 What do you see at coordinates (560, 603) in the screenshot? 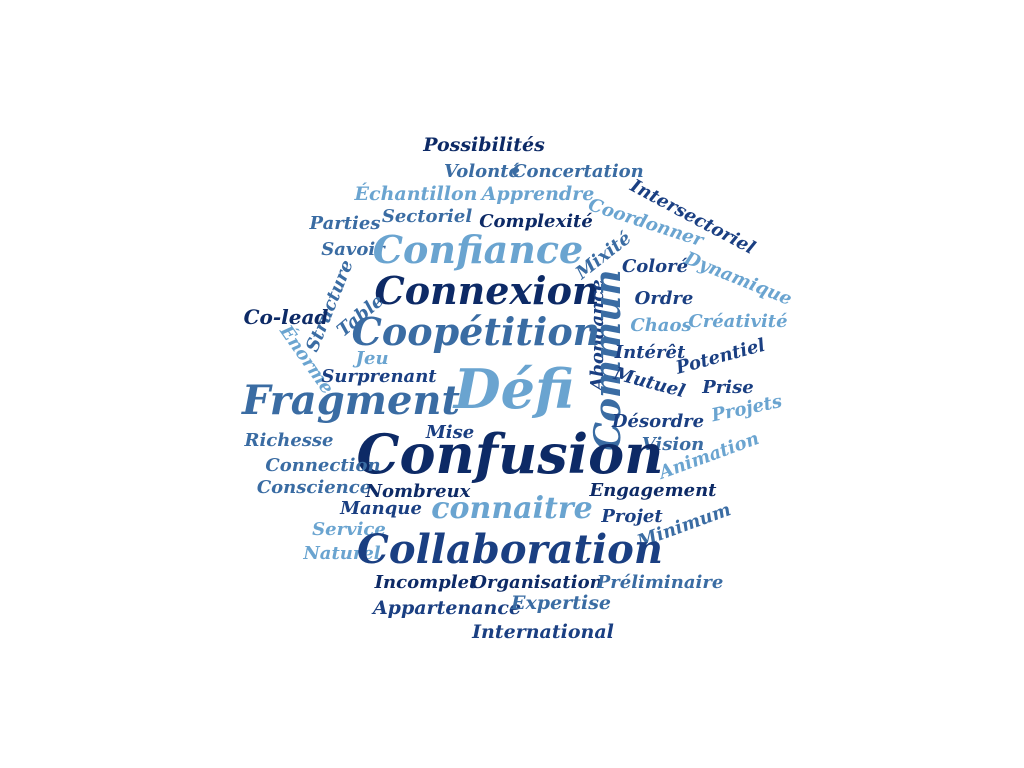
I see `word-expertise: Expertise` at bounding box center [560, 603].